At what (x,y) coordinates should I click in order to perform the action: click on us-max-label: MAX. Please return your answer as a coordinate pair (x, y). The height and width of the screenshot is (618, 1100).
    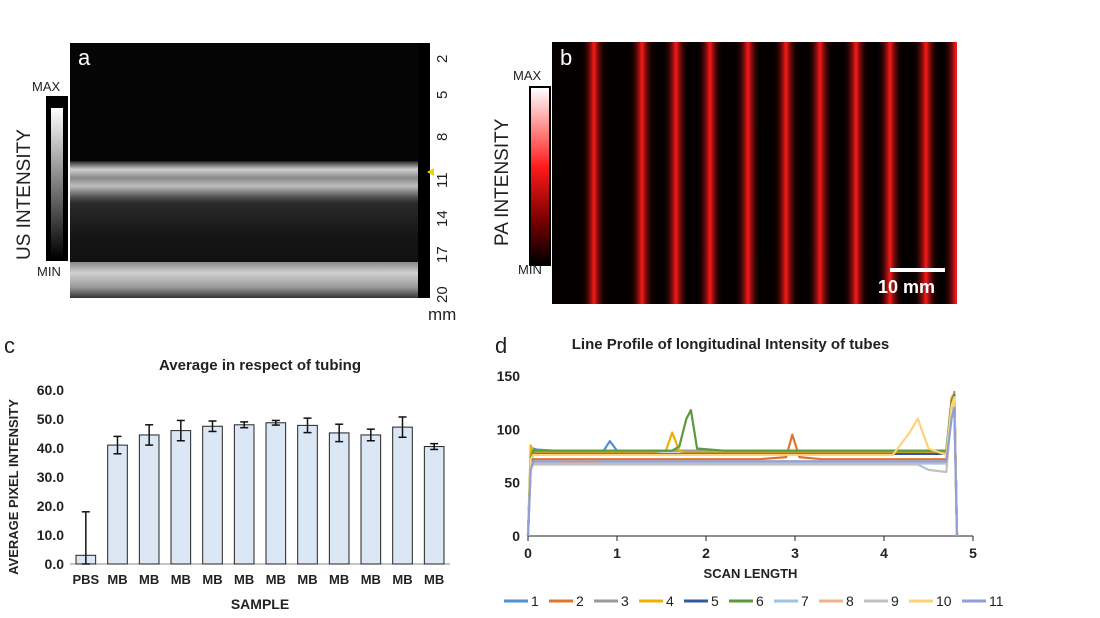
    Looking at the image, I should click on (46, 86).